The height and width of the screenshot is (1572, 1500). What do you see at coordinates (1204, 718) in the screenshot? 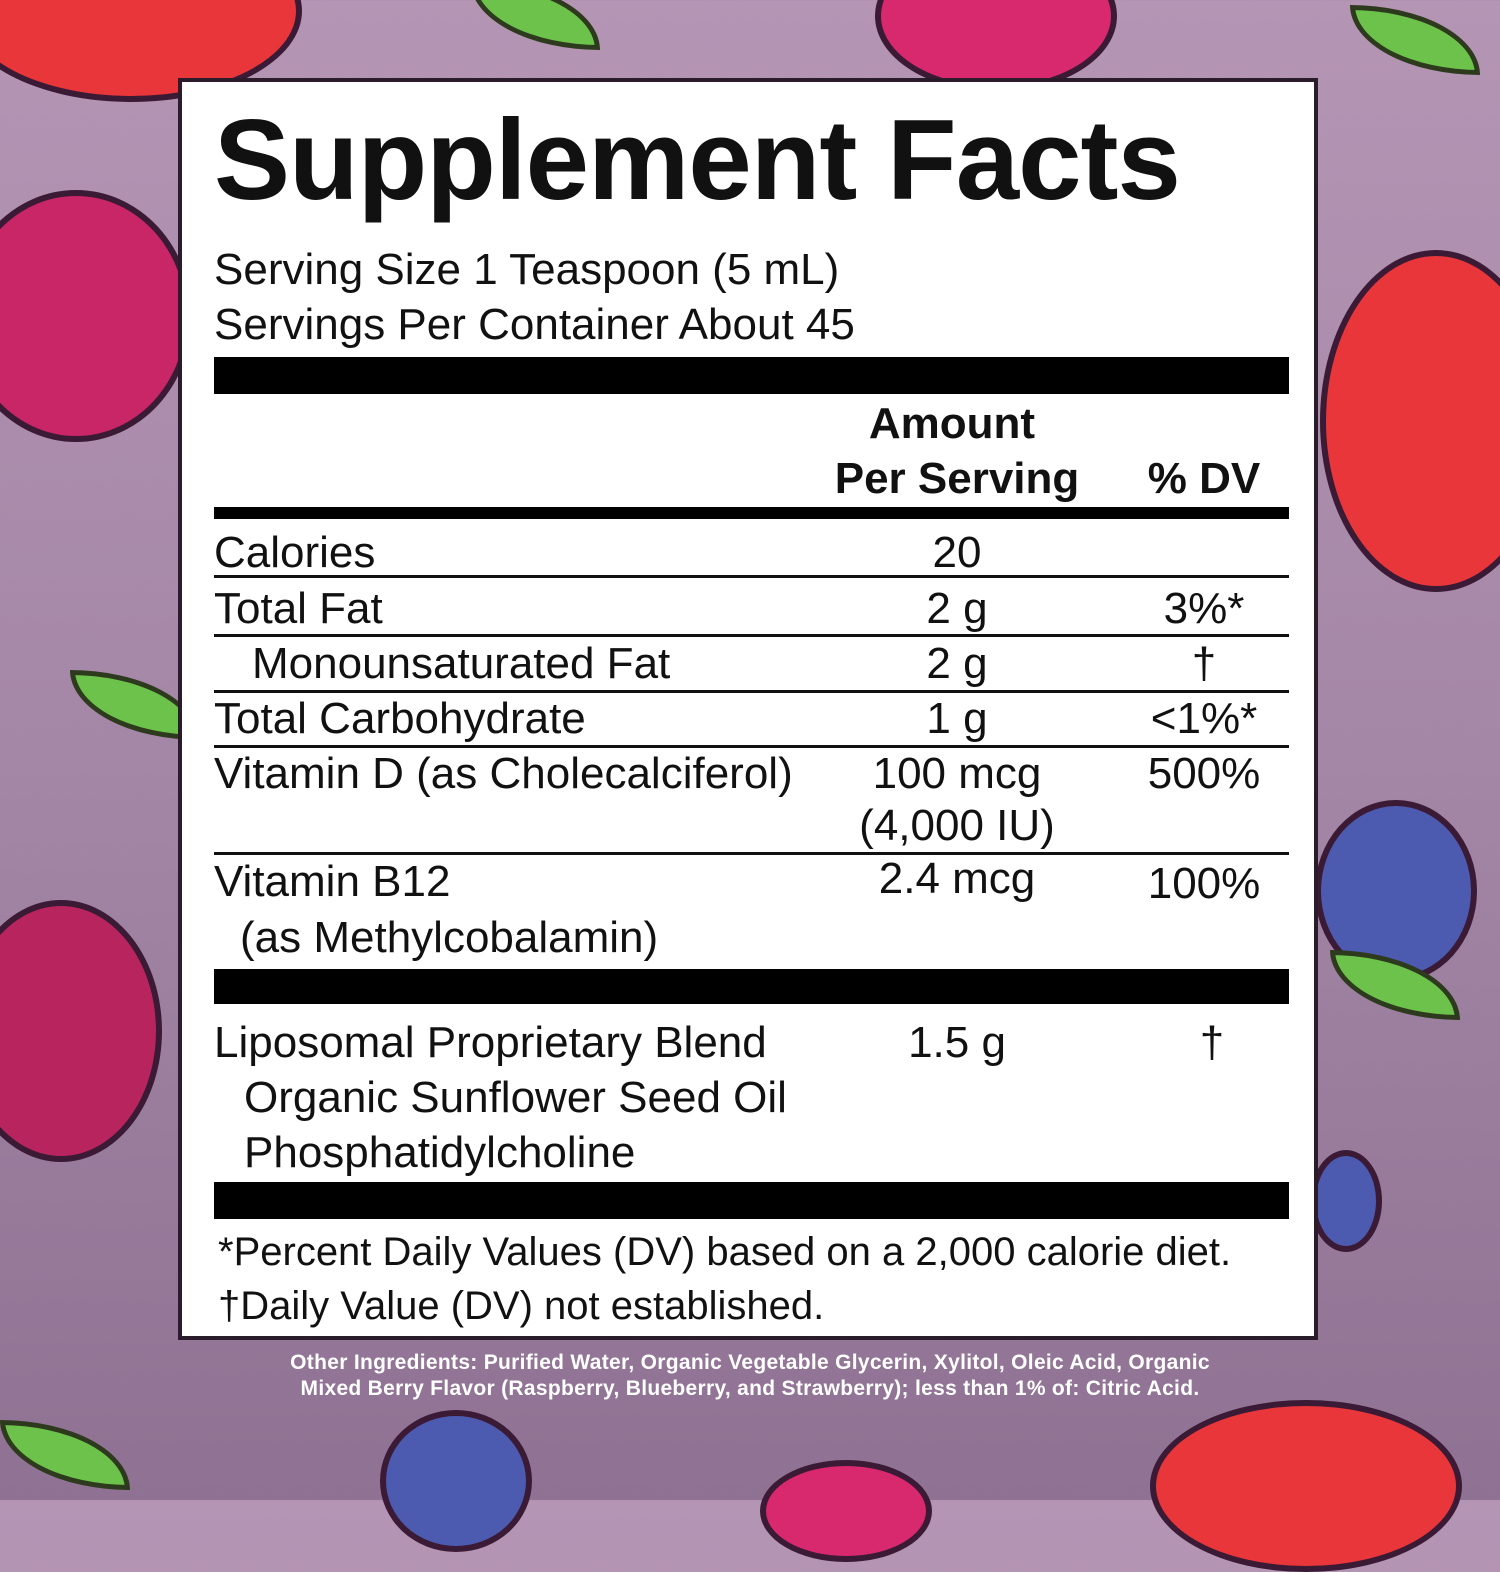
I see `nutrient-dv: <1%*` at bounding box center [1204, 718].